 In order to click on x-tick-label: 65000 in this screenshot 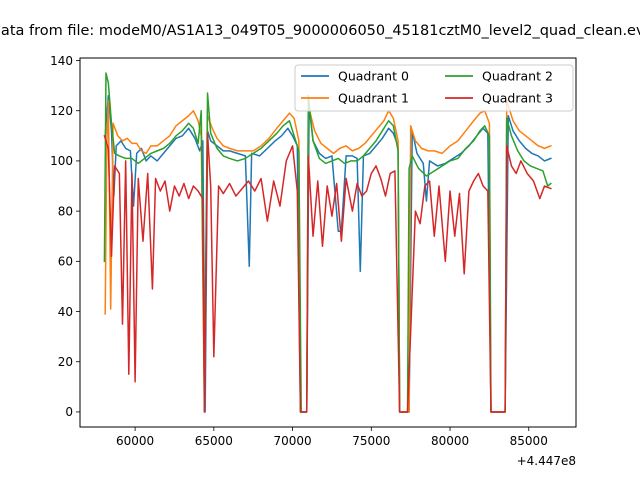, I will do `click(214, 441)`.